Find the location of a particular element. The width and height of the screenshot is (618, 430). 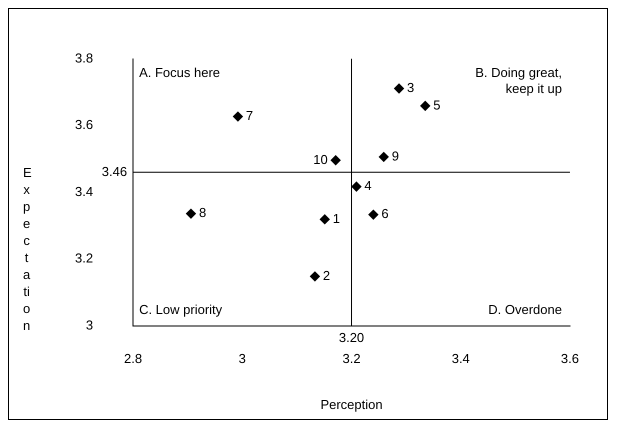

annotation: 5 is located at coordinates (436, 104).